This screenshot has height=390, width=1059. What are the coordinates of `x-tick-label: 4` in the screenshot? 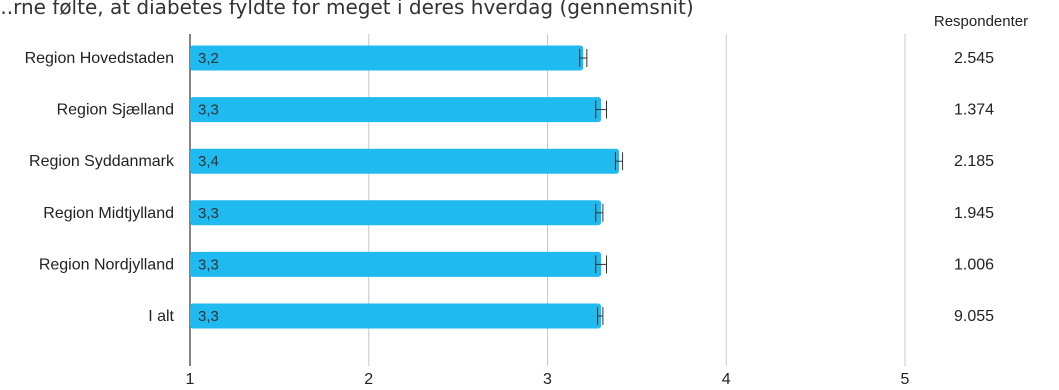 It's located at (726, 379).